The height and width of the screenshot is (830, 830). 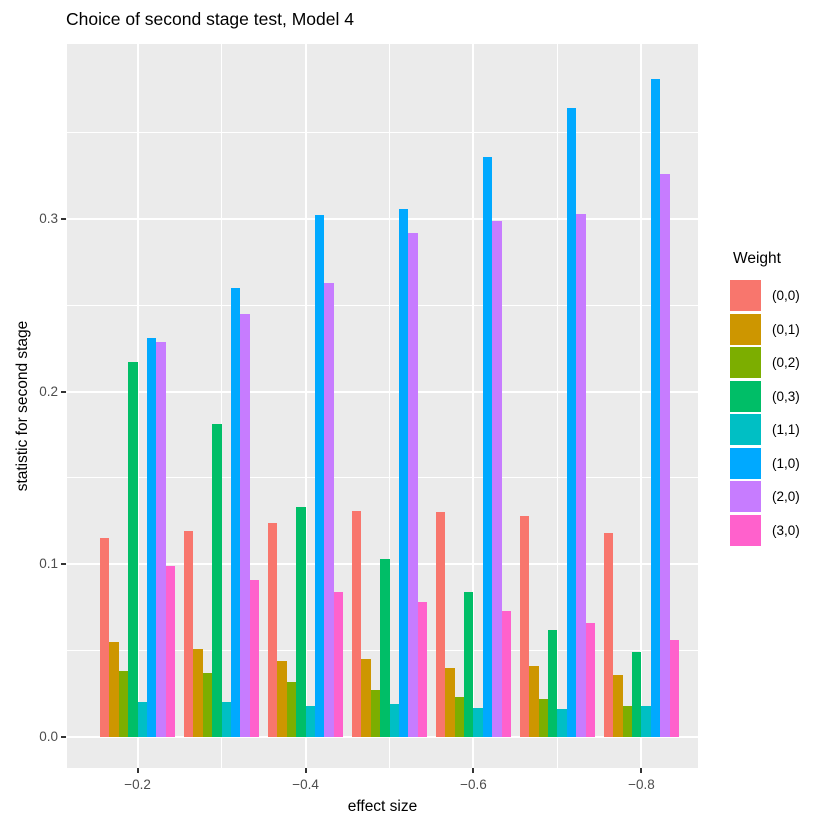 I want to click on x-tick-label: −0.2, so click(x=137, y=784).